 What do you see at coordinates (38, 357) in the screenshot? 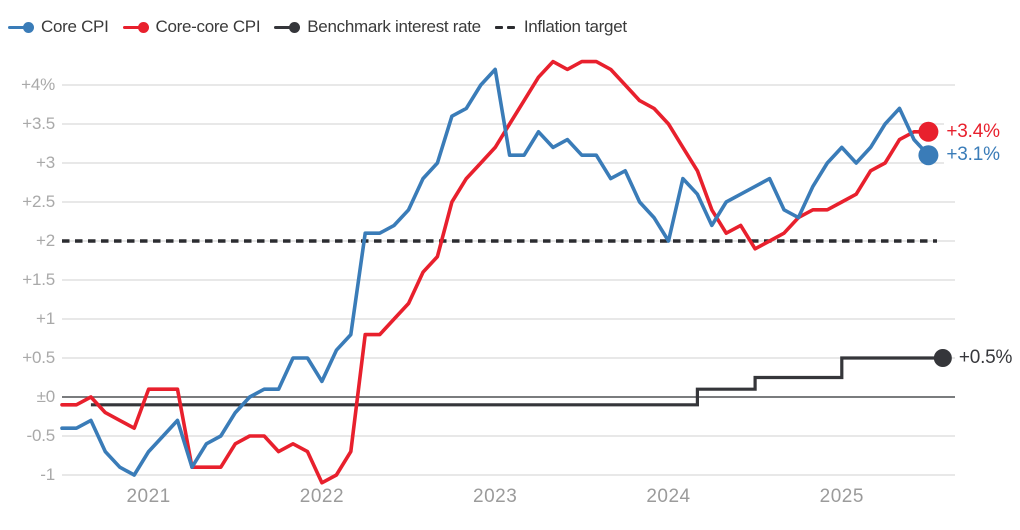
I see `y-tick-label: +0.5` at bounding box center [38, 357].